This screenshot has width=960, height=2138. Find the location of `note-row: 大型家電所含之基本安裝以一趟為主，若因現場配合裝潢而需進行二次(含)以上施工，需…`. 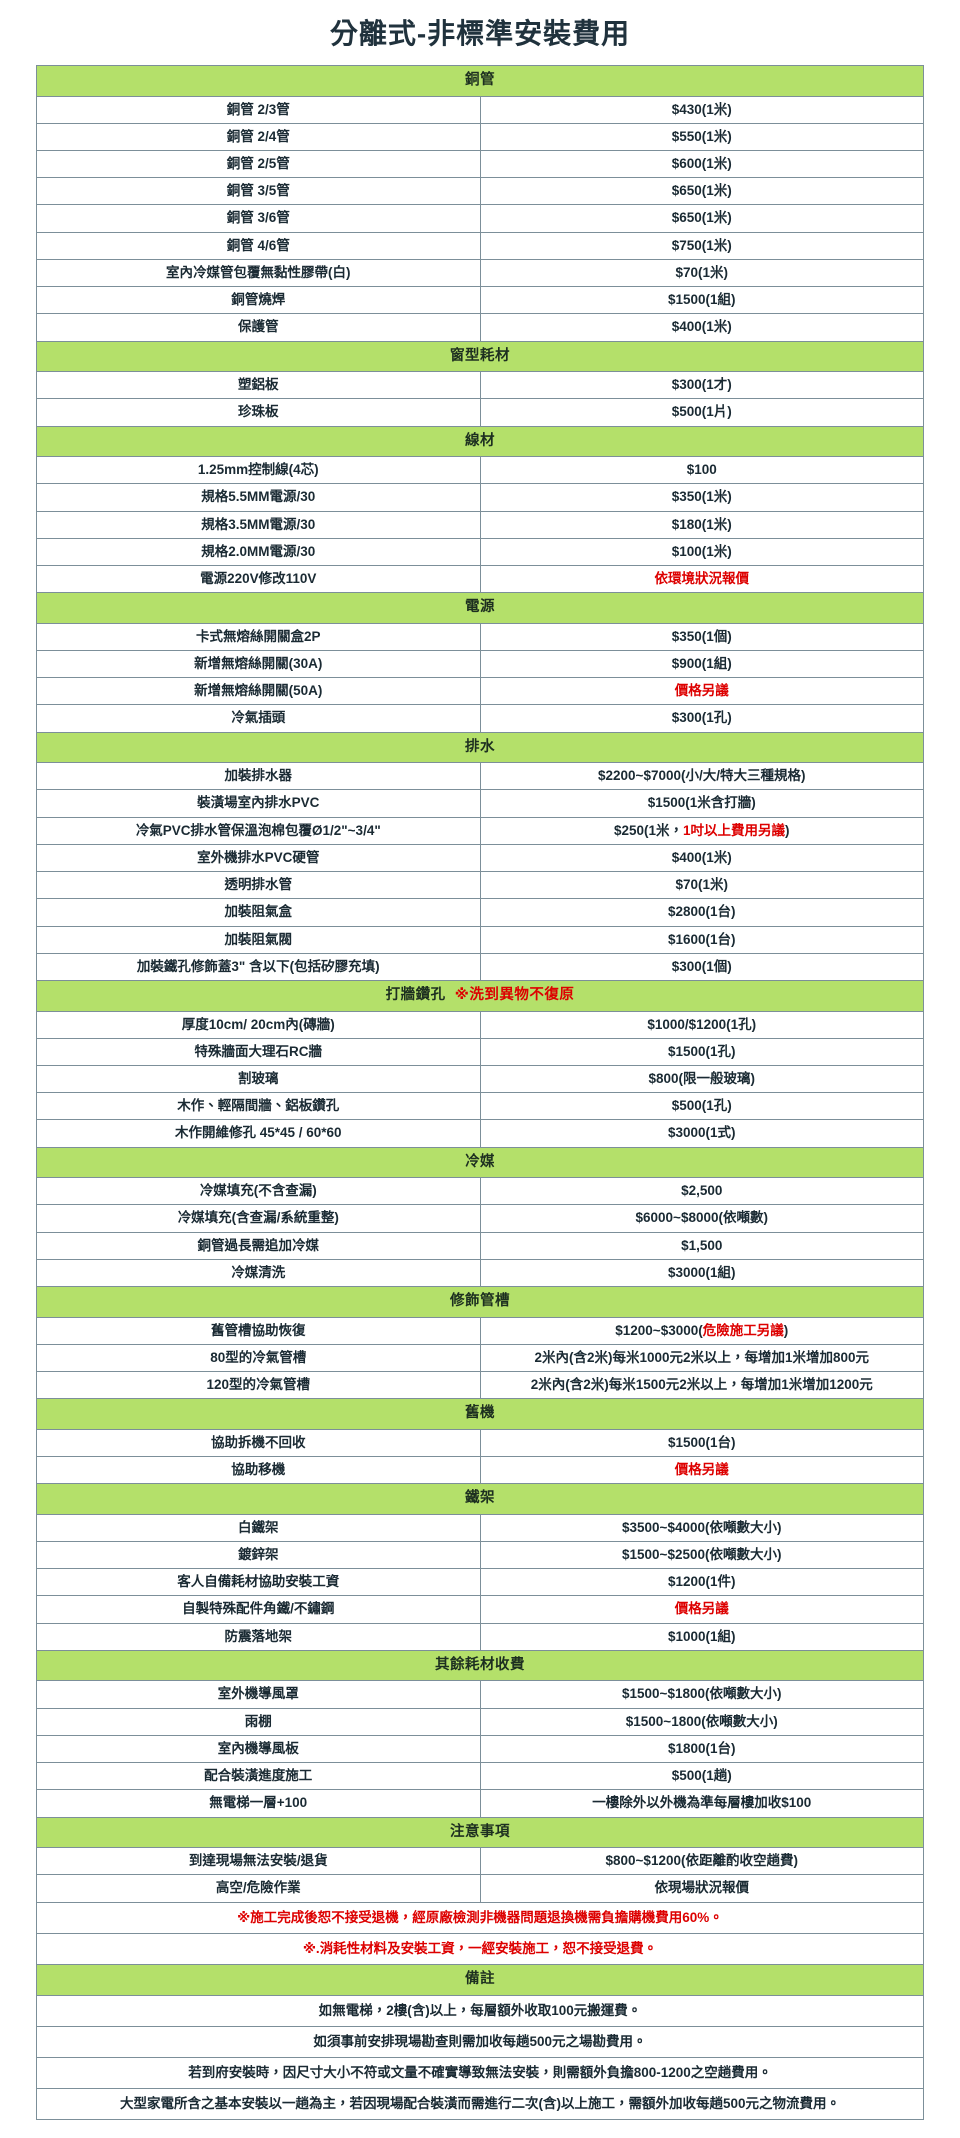

note-row: 大型家電所含之基本安裝以一趟為主，若因現場配合裝潢而需進行二次(含)以上施工，需… is located at coordinates (480, 2104).